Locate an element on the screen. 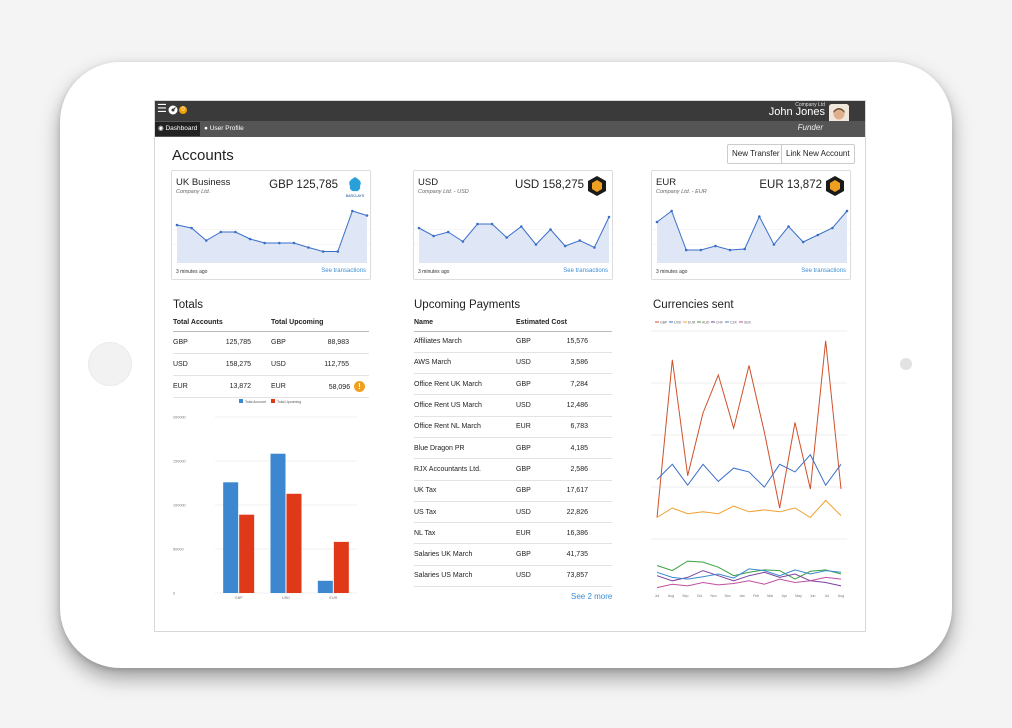 The width and height of the screenshot is (1012, 728). table-row: UK Tax GBP 17,617 is located at coordinates (513, 491).